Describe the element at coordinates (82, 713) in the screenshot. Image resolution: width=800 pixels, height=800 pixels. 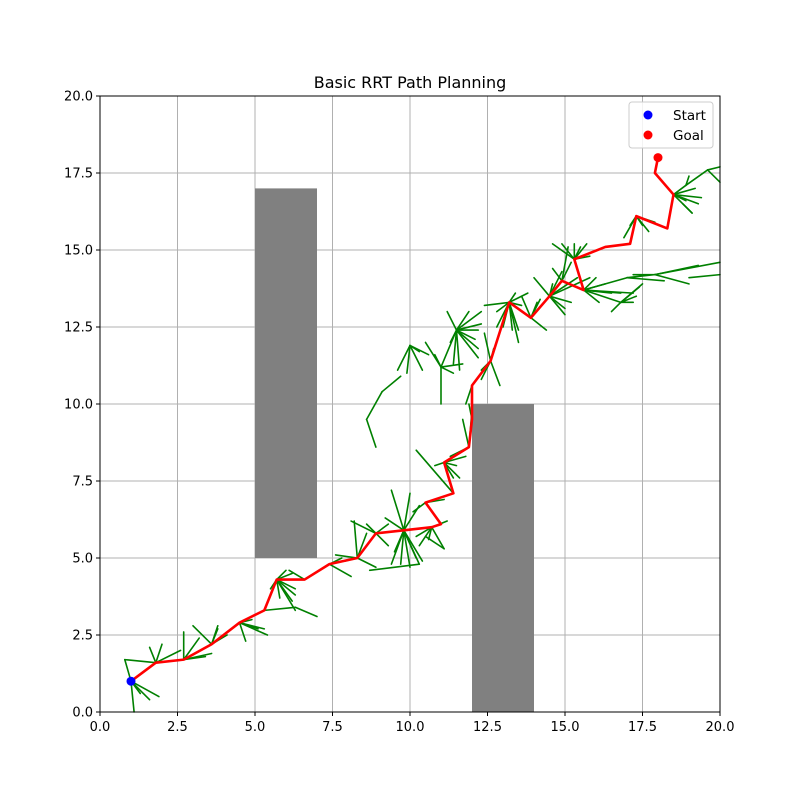
I see `y-tick-label: 0.0` at that location.